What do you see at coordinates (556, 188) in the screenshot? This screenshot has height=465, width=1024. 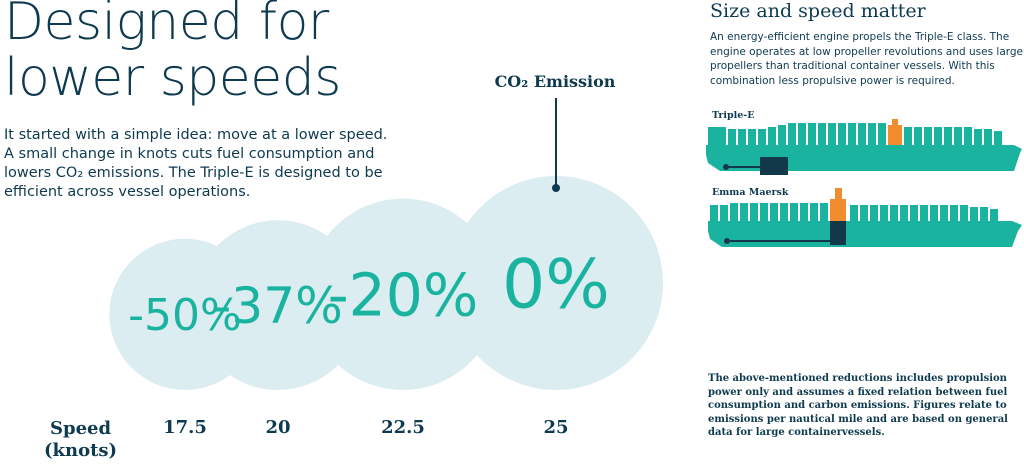 I see `title-pointer-dot` at bounding box center [556, 188].